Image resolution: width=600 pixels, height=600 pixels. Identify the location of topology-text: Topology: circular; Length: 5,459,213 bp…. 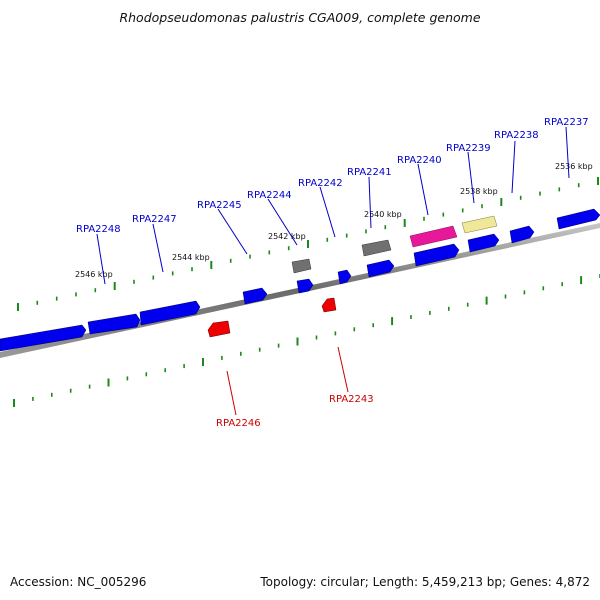
(425, 582).